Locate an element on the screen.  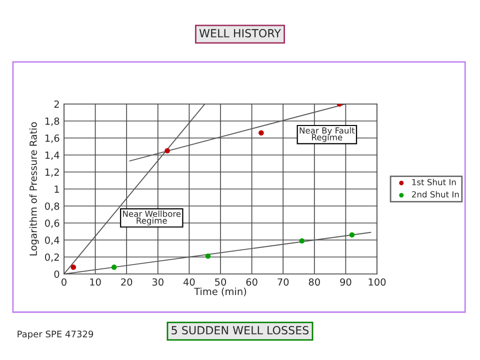
y-axis-title: Logarithm of Pressure Ratio is located at coordinates (34, 189).